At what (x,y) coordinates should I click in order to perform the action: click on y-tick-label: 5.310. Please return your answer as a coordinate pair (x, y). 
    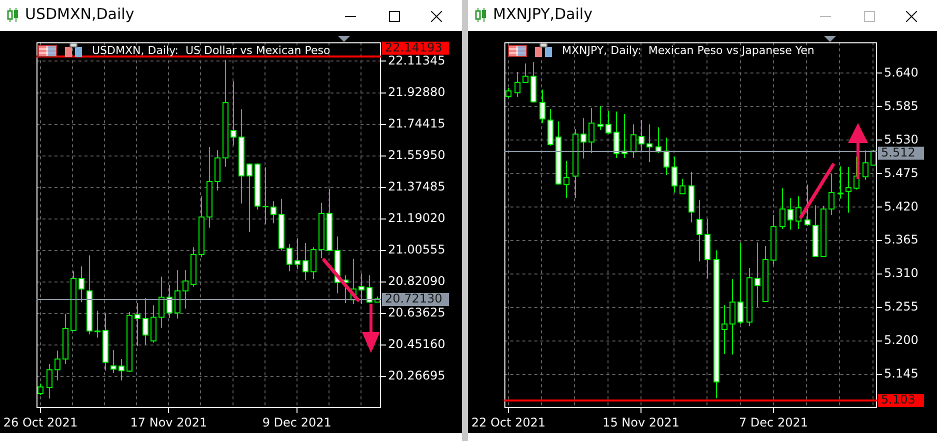
    Looking at the image, I should click on (901, 273).